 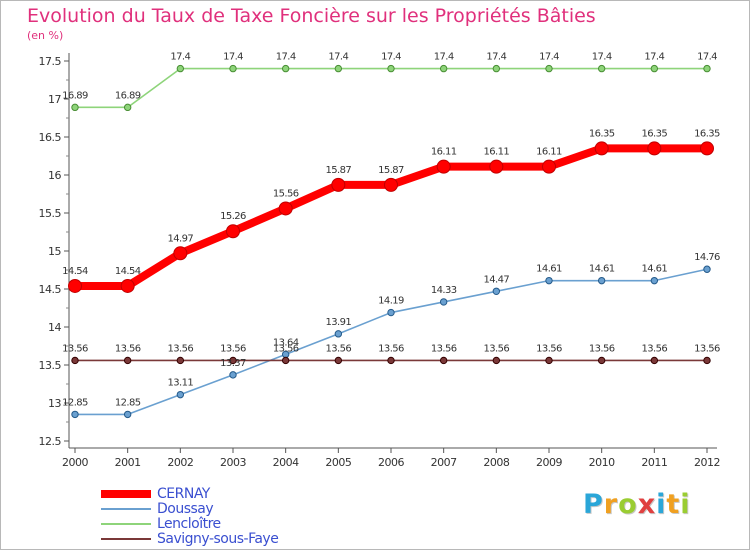 What do you see at coordinates (444, 462) in the screenshot?
I see `x-tick-label: 2007` at bounding box center [444, 462].